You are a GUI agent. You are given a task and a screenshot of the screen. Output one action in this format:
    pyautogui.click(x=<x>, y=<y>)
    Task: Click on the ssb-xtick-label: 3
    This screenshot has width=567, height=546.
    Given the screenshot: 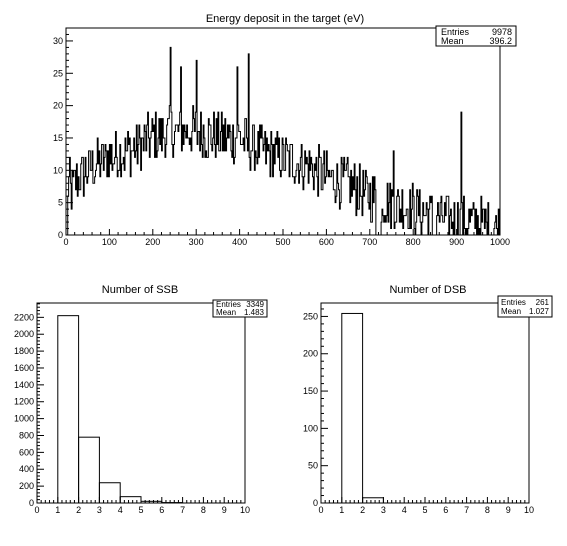 What is the action you would take?
    pyautogui.click(x=99, y=510)
    